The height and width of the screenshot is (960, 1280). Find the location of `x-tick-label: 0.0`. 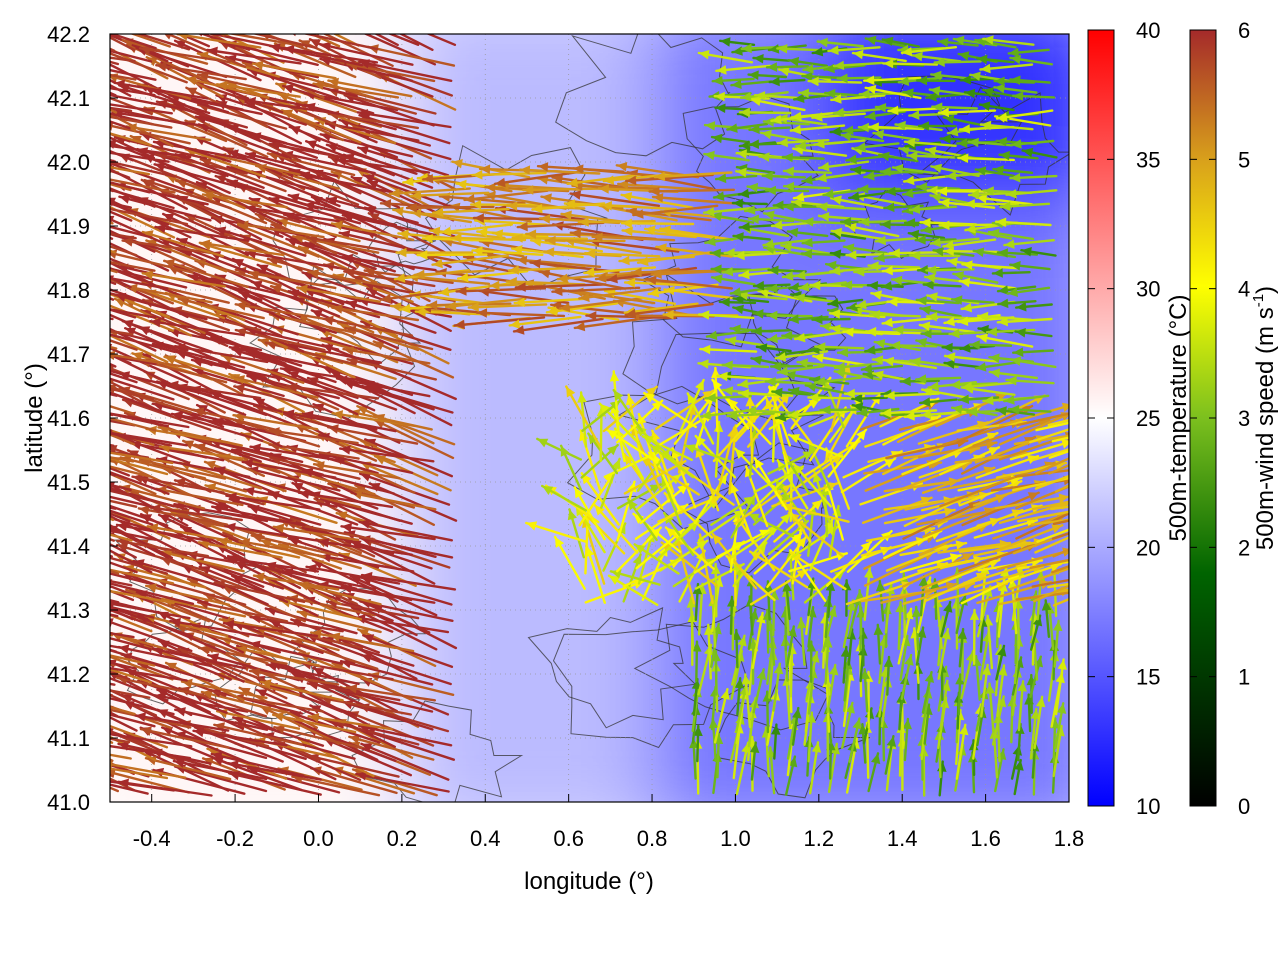

x-tick-label: 0.0 is located at coordinates (318, 838).